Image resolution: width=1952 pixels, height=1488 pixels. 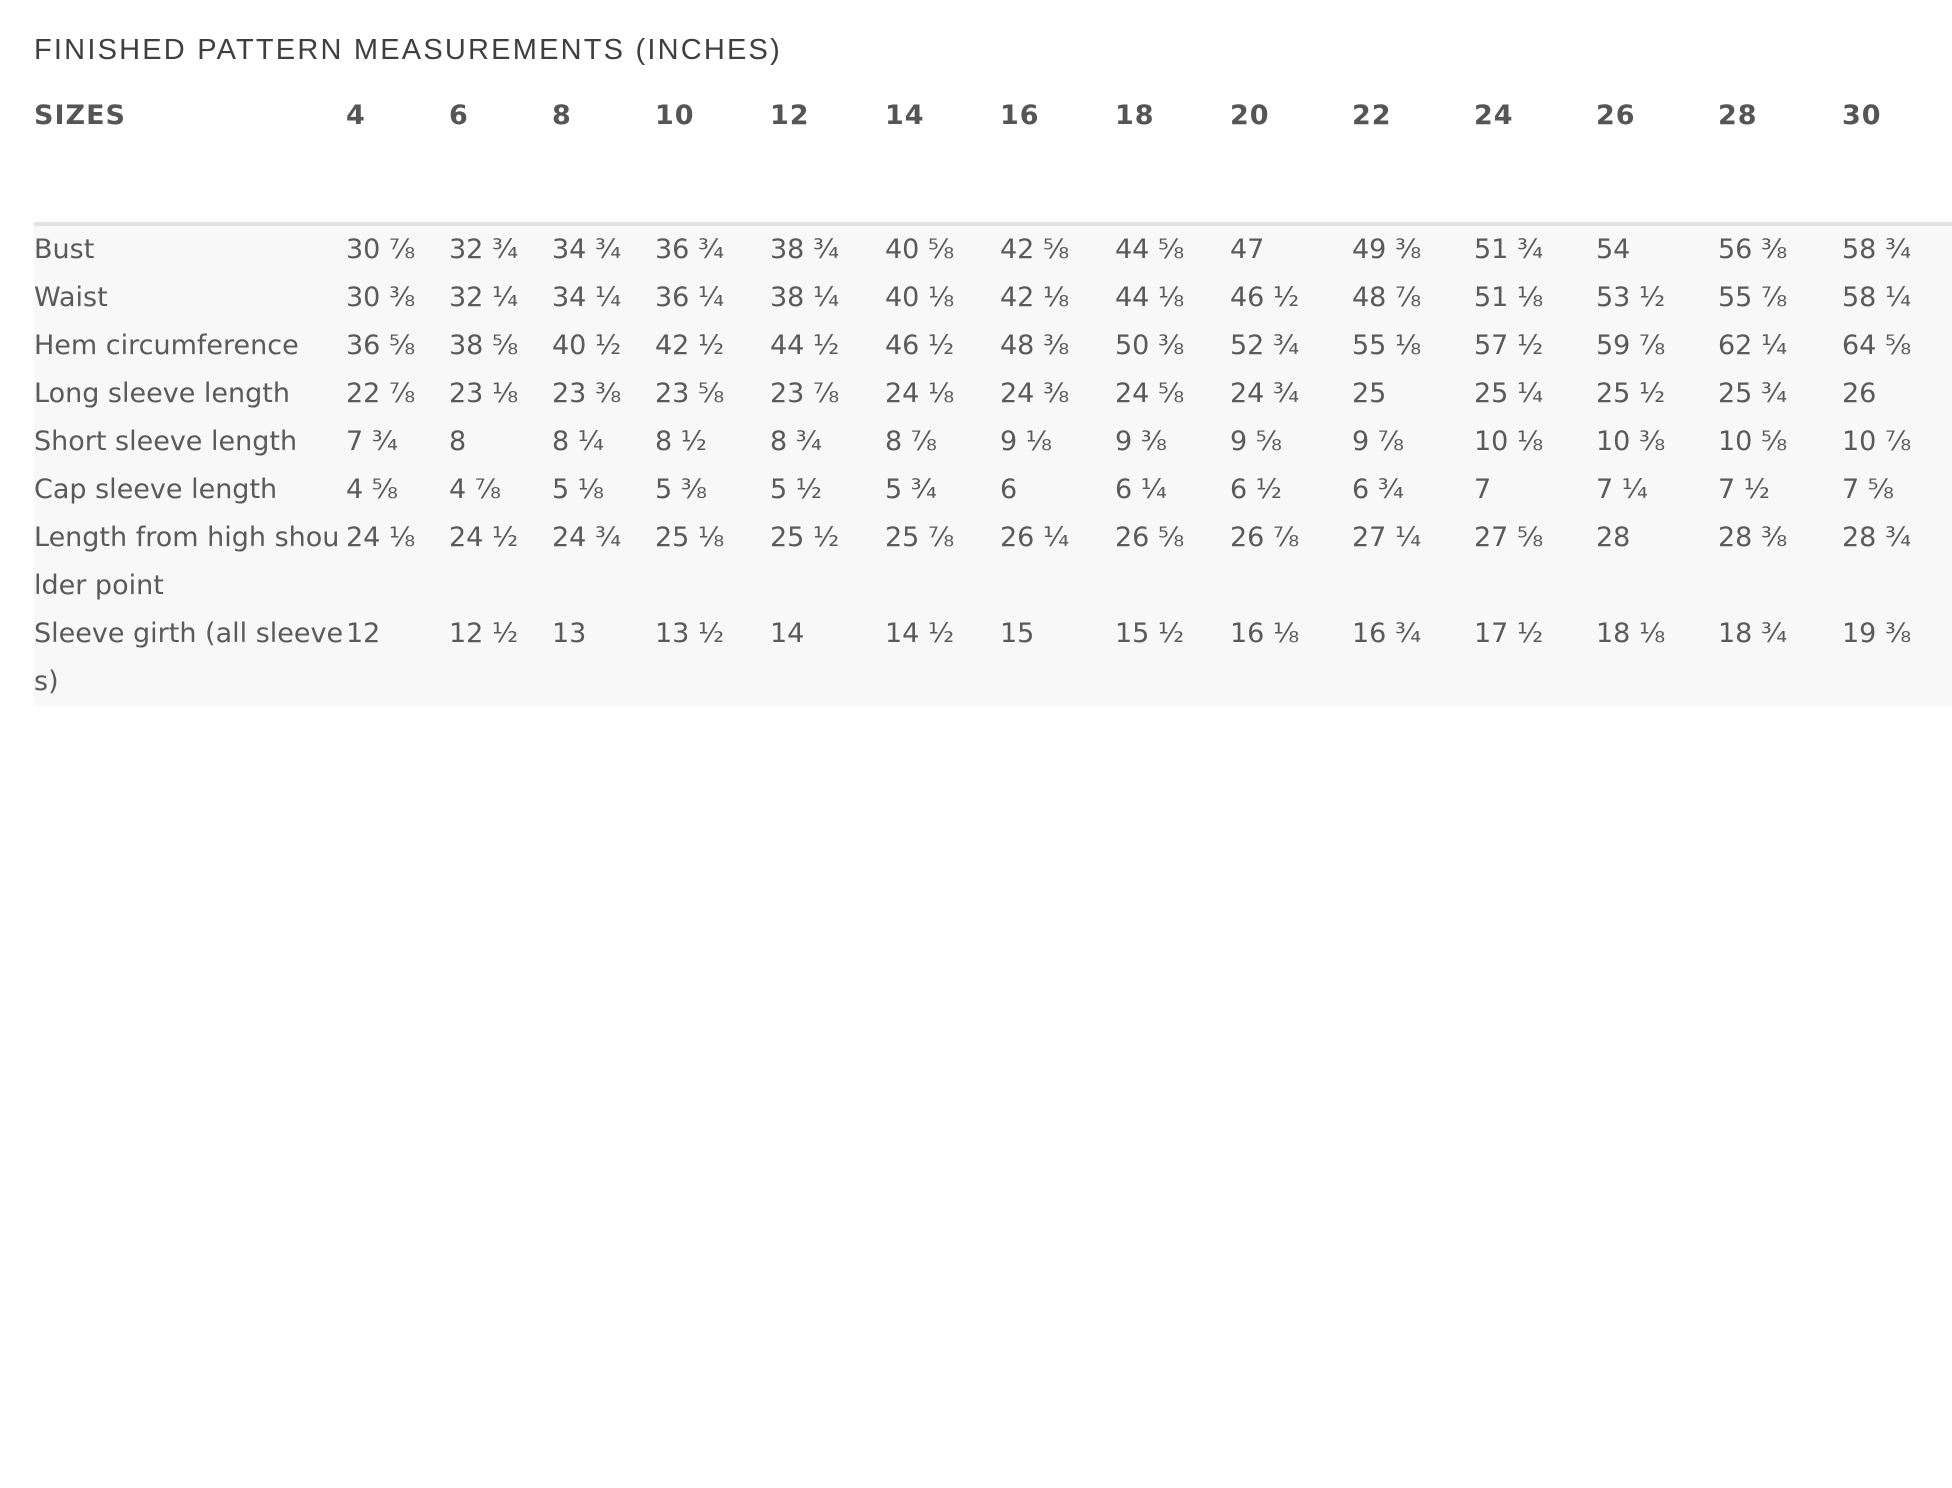 What do you see at coordinates (690, 393) in the screenshot?
I see `measurement-cell: 23 ⅝` at bounding box center [690, 393].